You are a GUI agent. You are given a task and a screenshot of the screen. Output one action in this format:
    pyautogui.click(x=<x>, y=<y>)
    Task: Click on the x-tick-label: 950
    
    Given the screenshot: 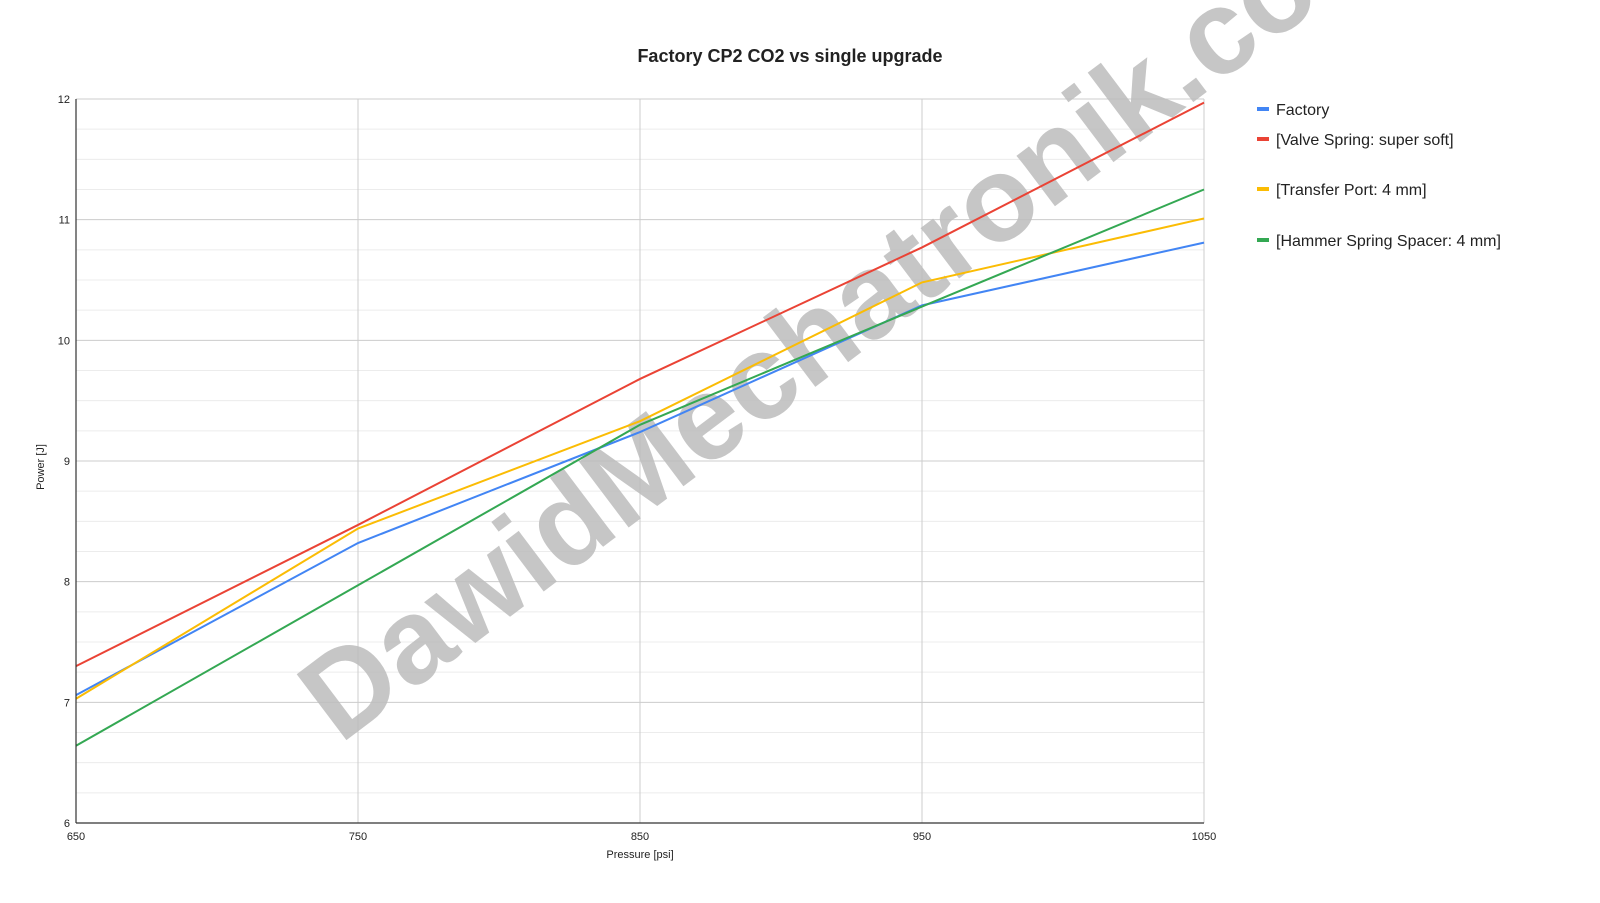 What is the action you would take?
    pyautogui.click(x=922, y=837)
    